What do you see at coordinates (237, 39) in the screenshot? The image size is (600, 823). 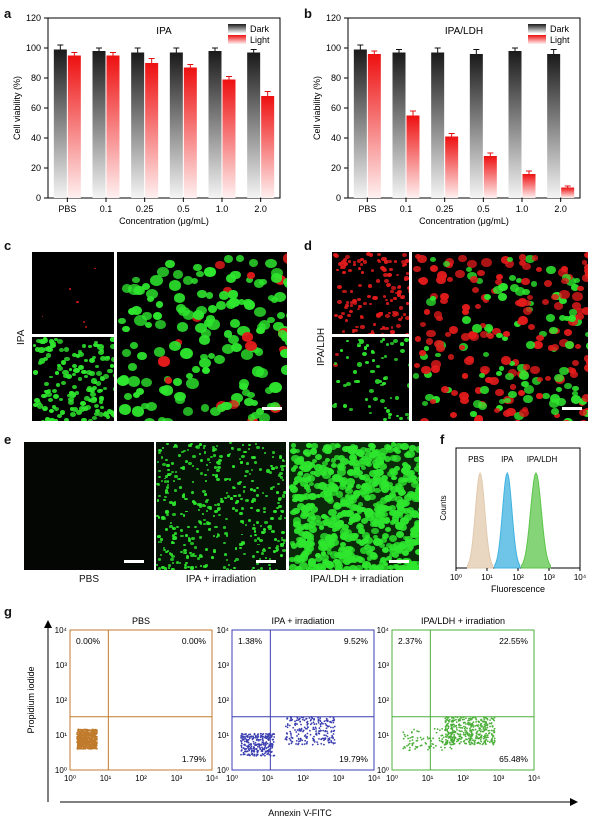 I see `legend-swatch` at bounding box center [237, 39].